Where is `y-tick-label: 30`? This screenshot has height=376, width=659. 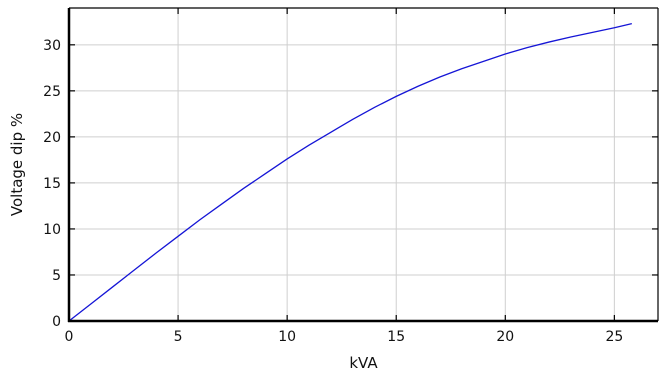
y-tick-label: 30 is located at coordinates (52, 46).